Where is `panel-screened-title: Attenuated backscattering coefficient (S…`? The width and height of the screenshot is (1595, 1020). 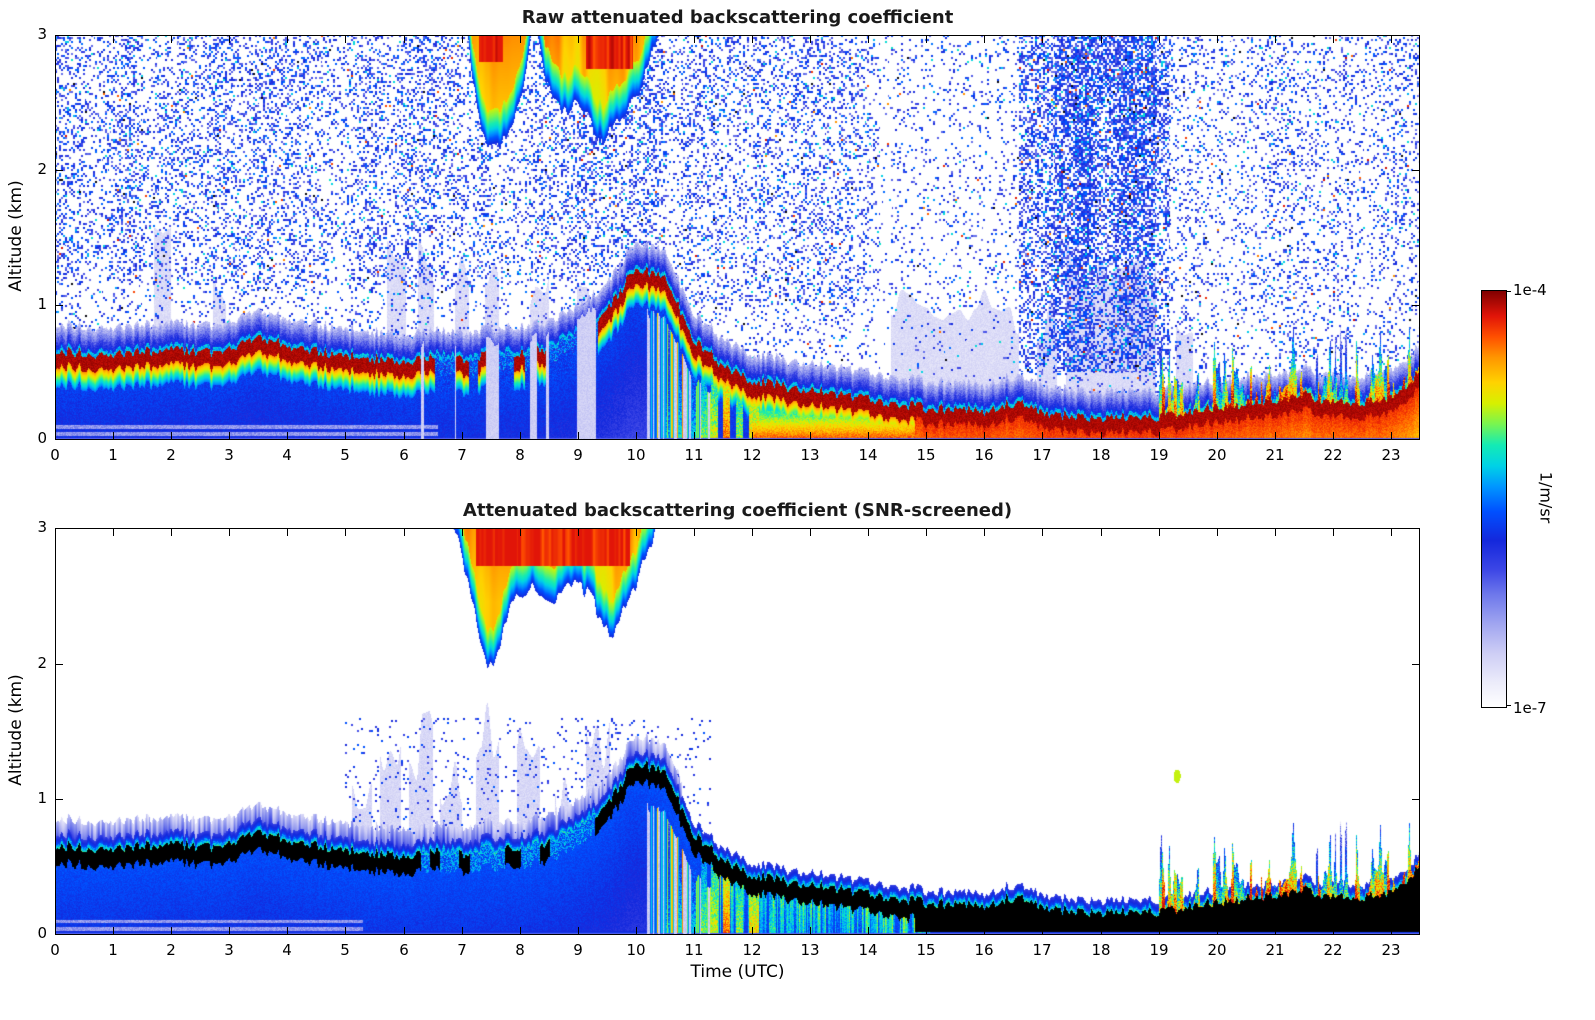
panel-screened-title: Attenuated backscattering coefficient (S… is located at coordinates (737, 510).